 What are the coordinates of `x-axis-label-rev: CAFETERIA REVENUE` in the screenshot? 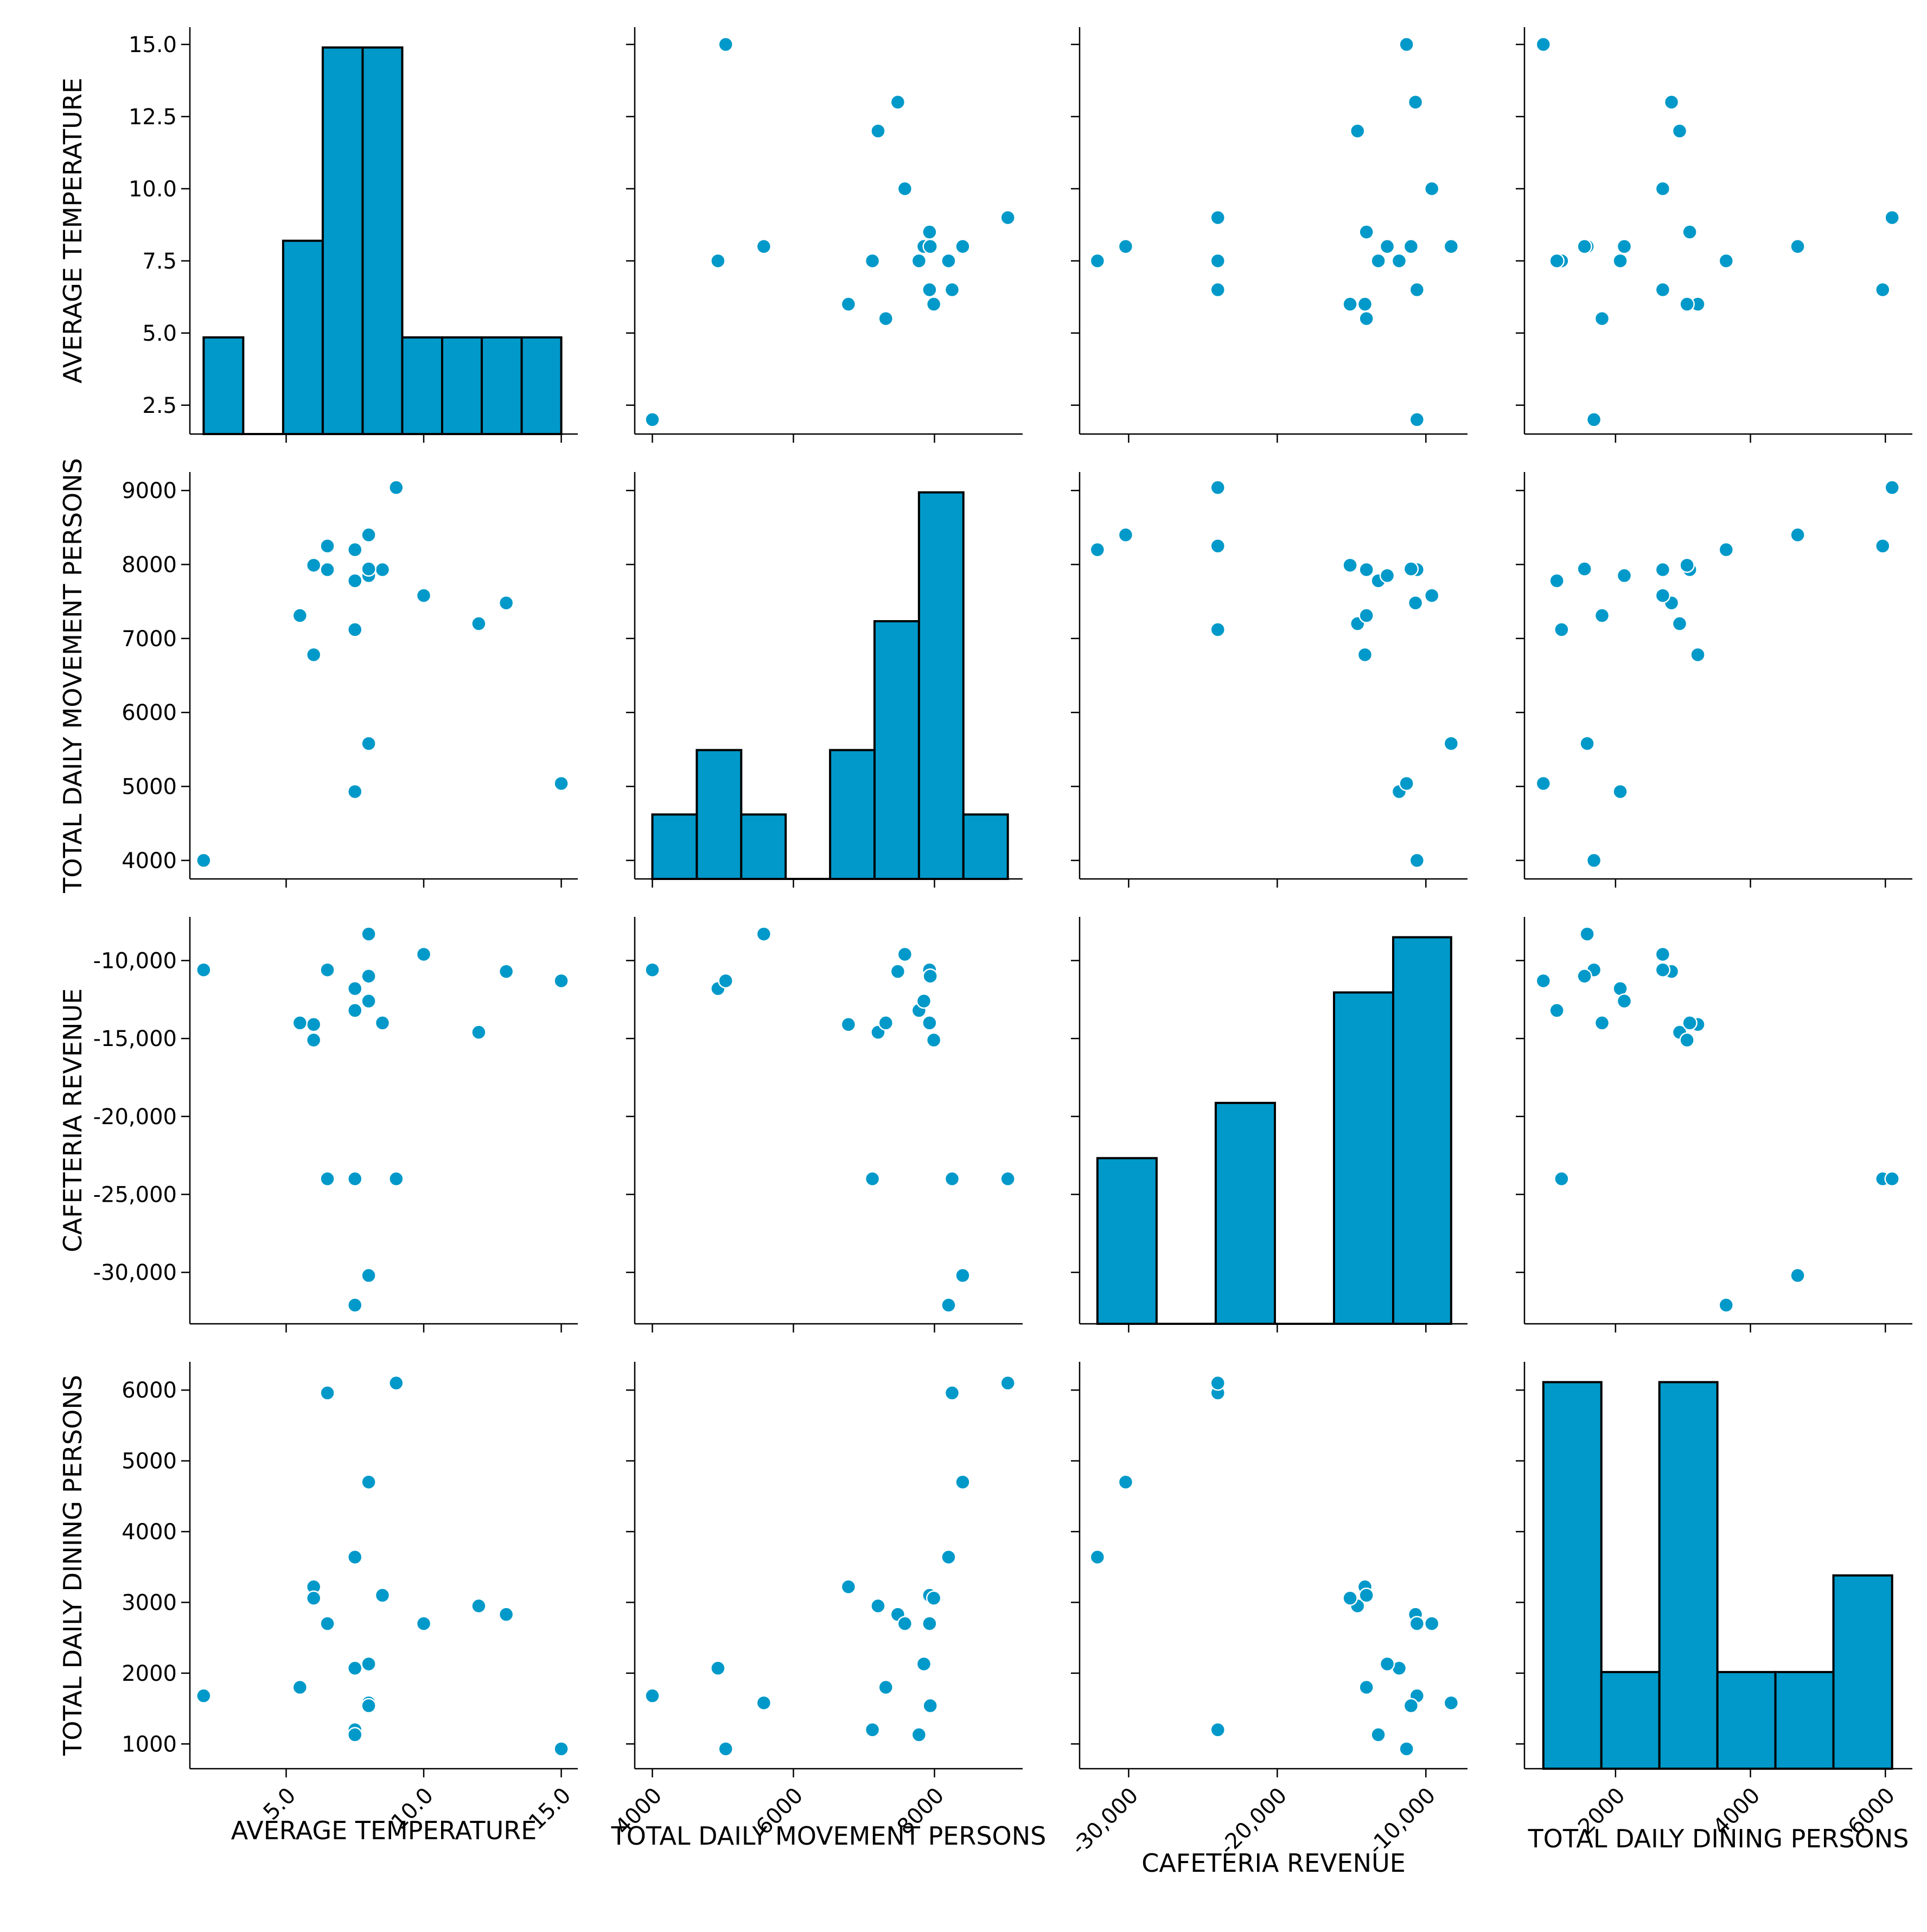 It's located at (1273, 1863).